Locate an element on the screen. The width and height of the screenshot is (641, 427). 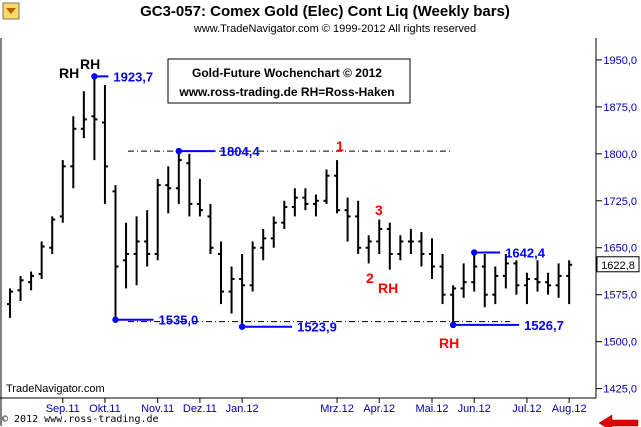
annotation-point-3: 3 is located at coordinates (379, 210).